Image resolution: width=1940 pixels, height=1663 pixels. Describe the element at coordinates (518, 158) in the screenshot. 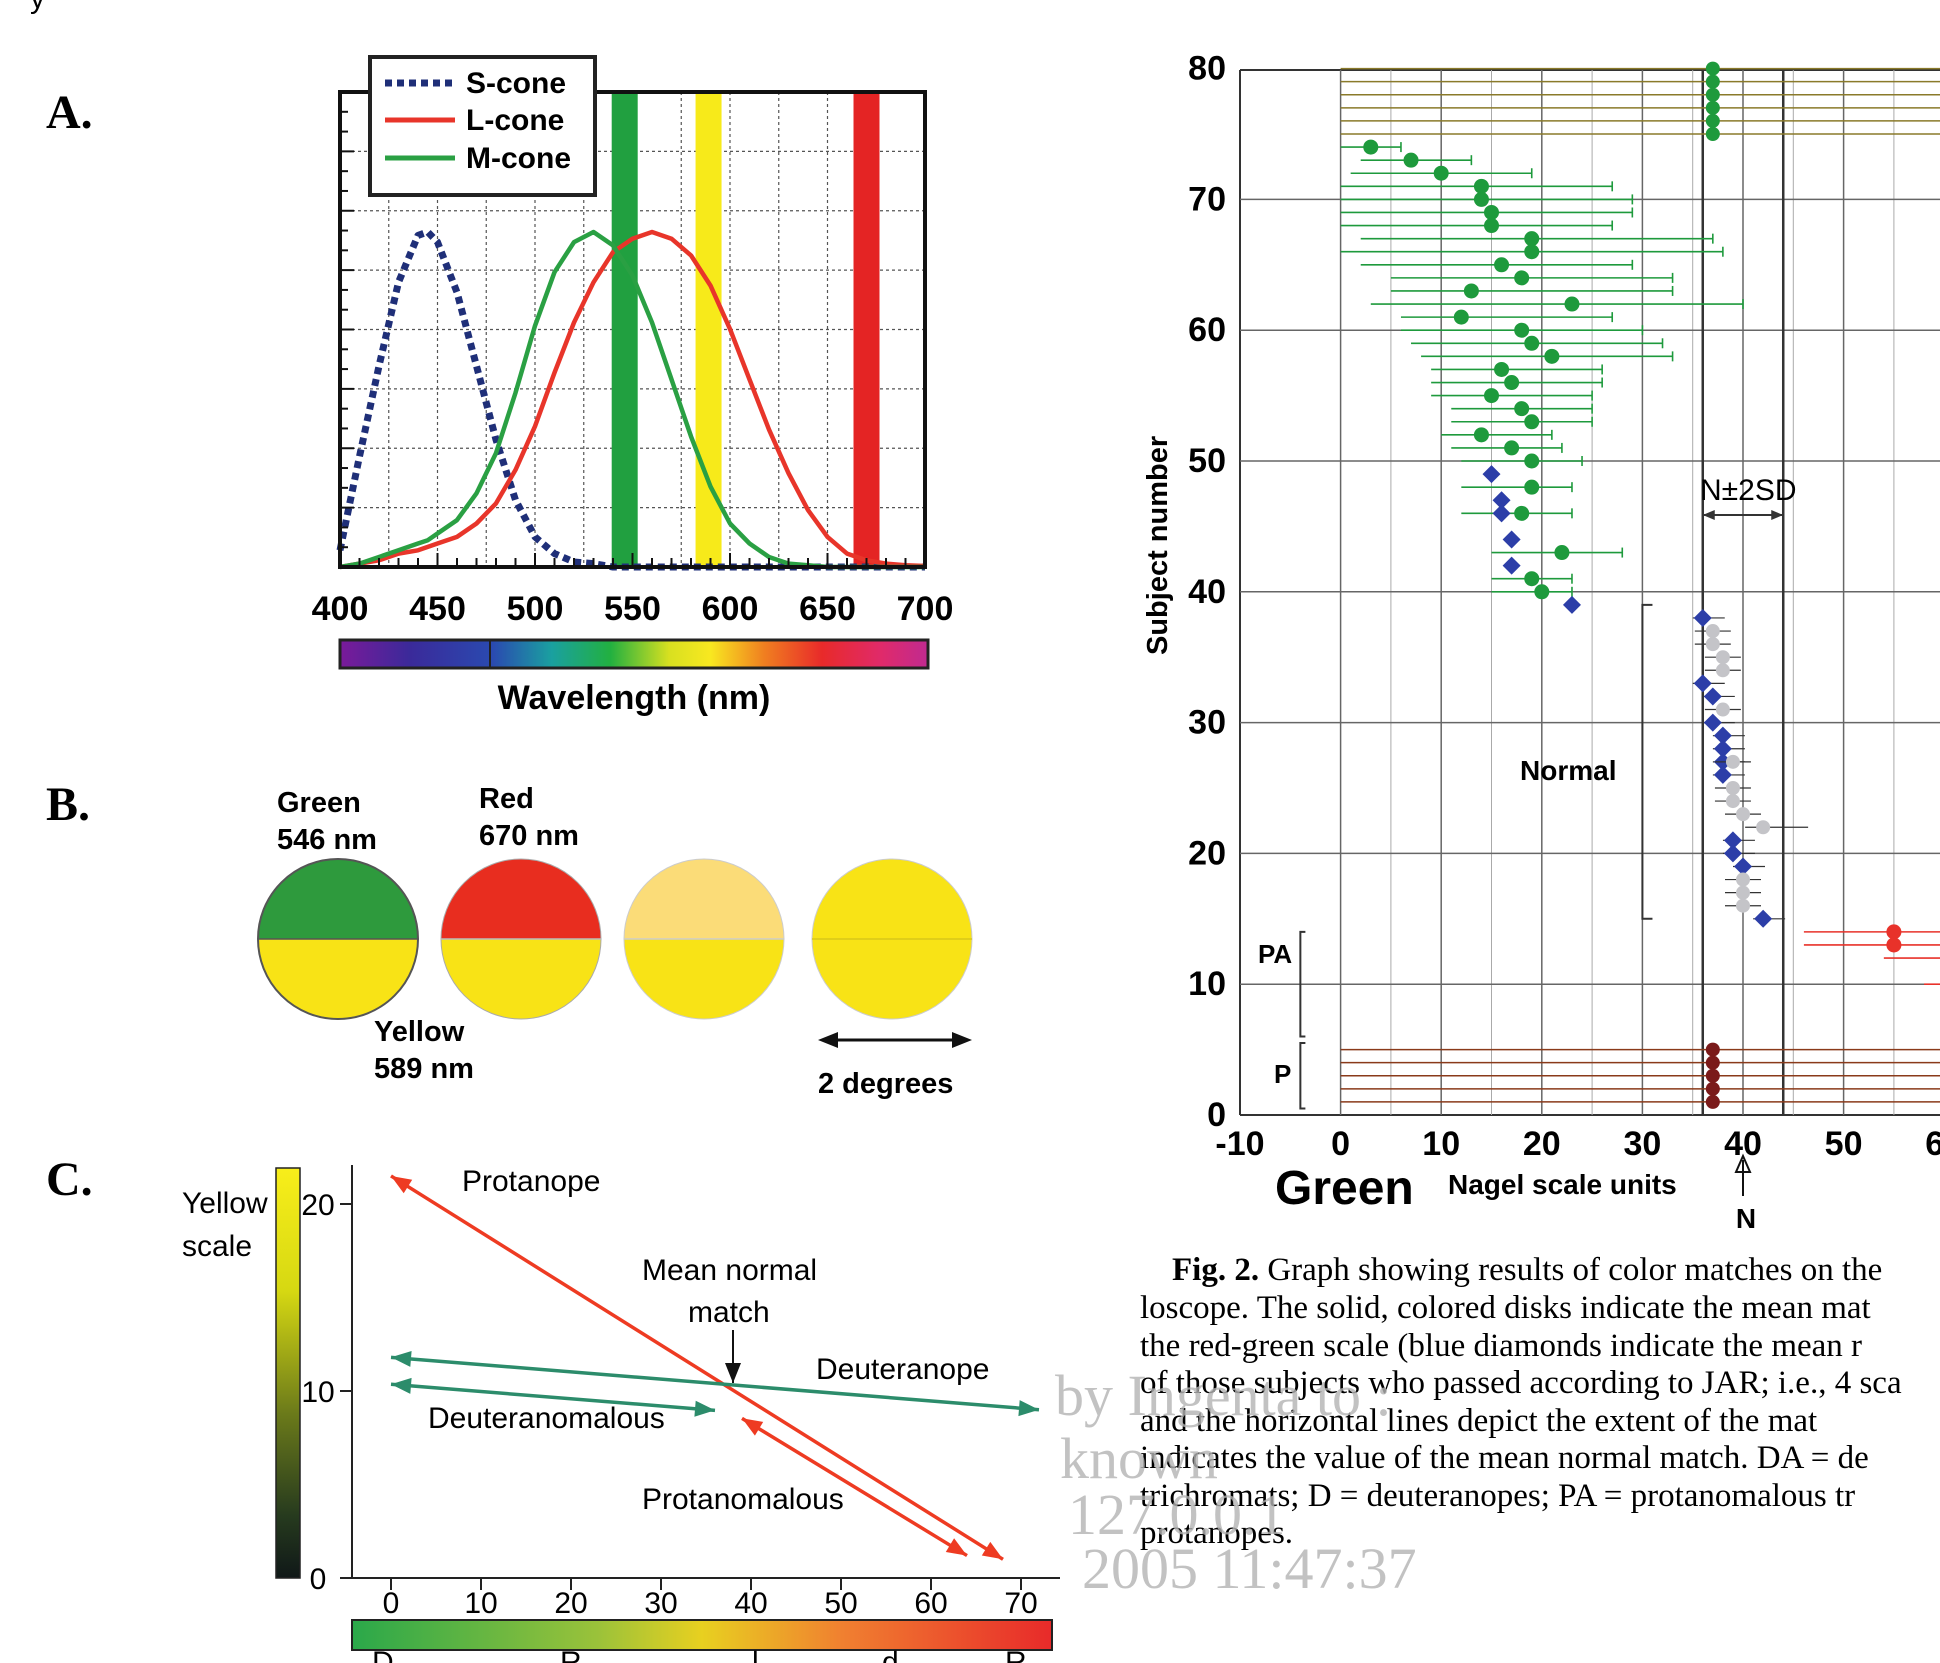

I see `legend-m-cone-label: M-cone` at that location.